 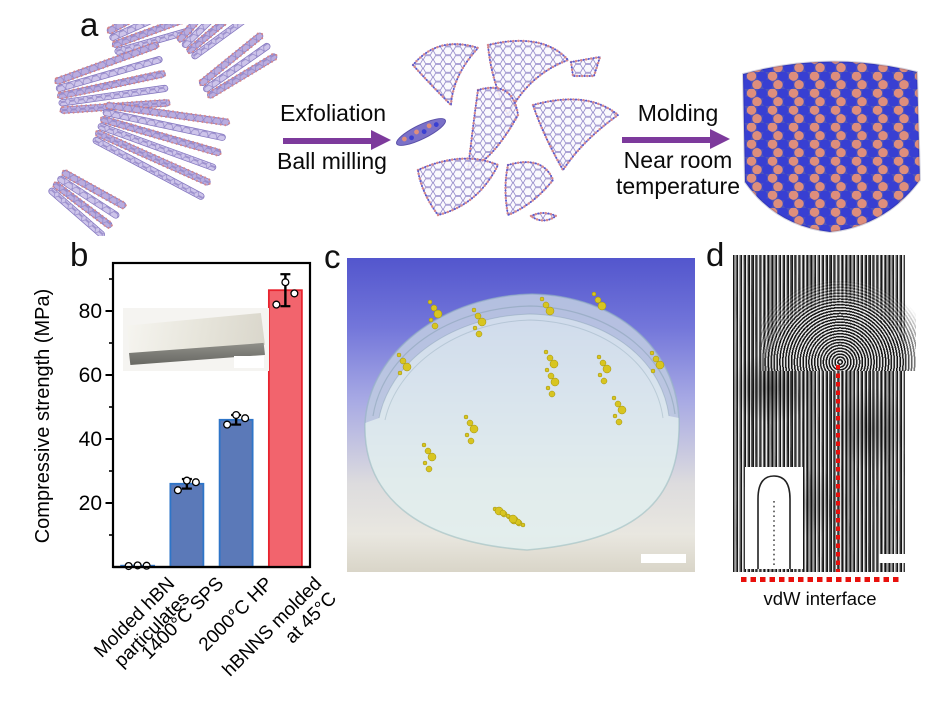 What do you see at coordinates (90, 439) in the screenshot?
I see `y-tick-label: 40` at bounding box center [90, 439].